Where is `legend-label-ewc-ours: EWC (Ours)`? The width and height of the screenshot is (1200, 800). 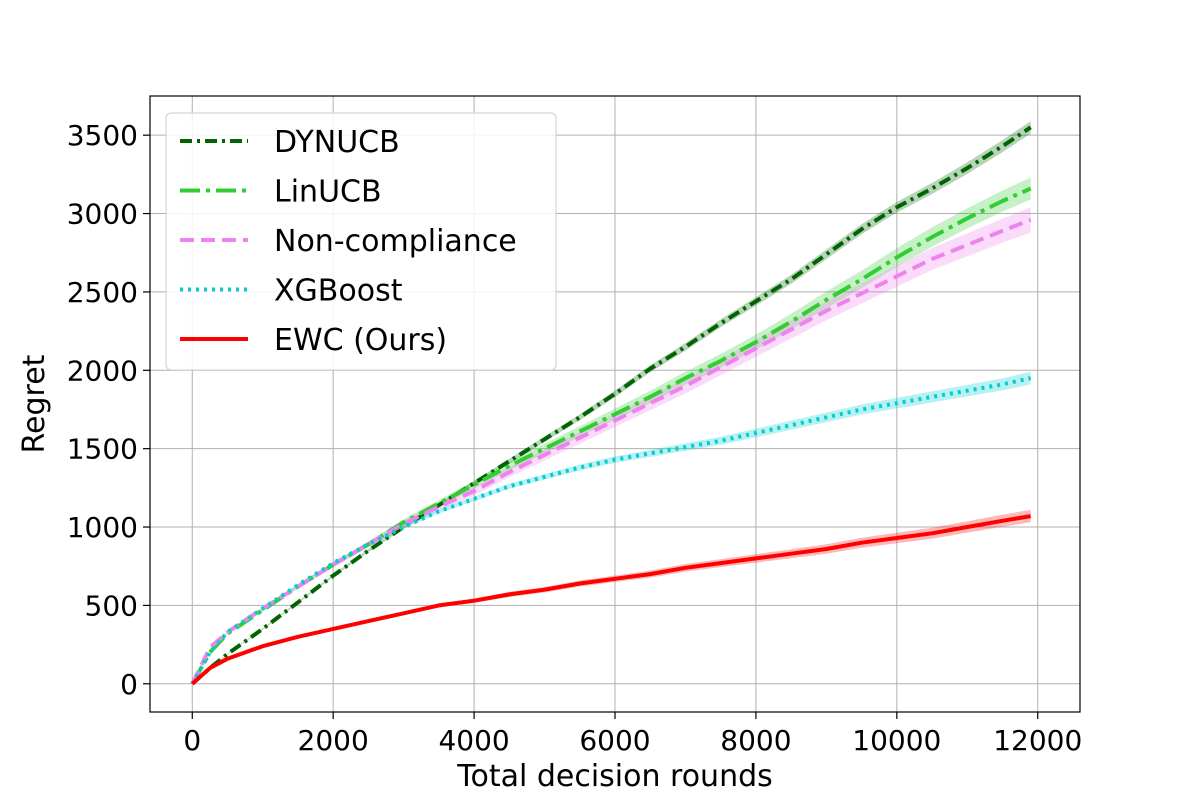 legend-label-ewc-ours: EWC (Ours) is located at coordinates (360, 340).